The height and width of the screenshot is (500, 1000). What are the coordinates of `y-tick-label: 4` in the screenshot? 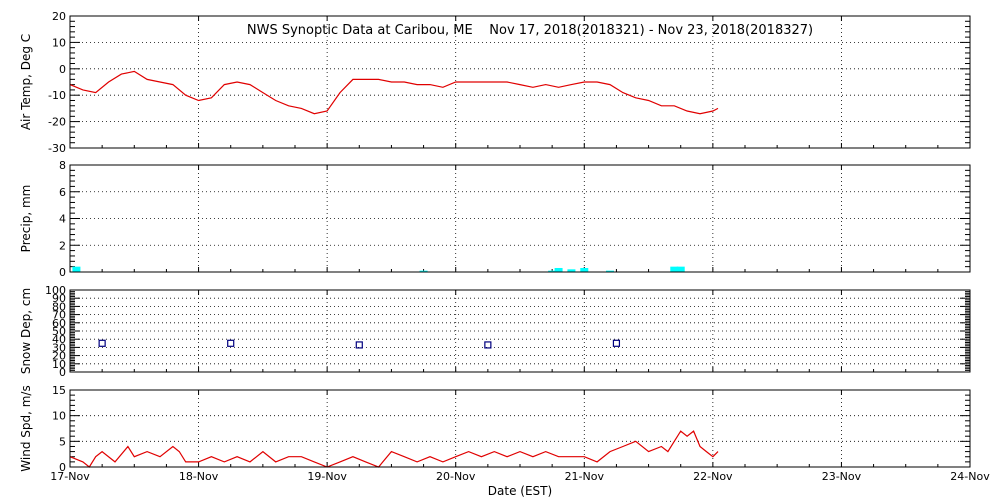 It's located at (62, 219).